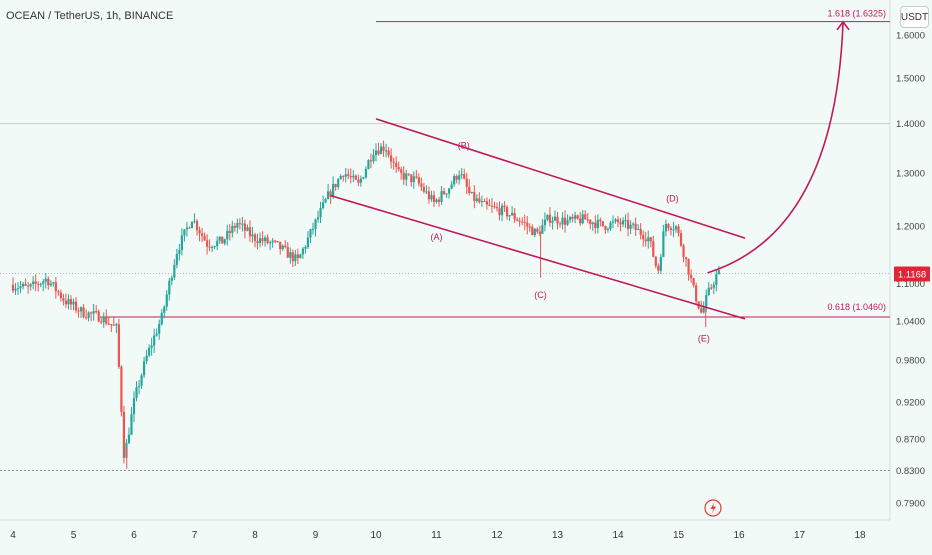 This screenshot has height=555, width=932. I want to click on lightning-icon, so click(713, 508).